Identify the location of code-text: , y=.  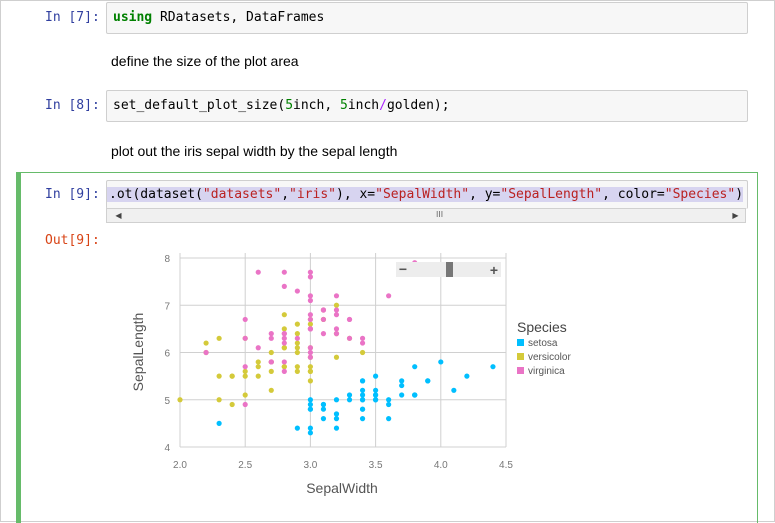
(485, 194).